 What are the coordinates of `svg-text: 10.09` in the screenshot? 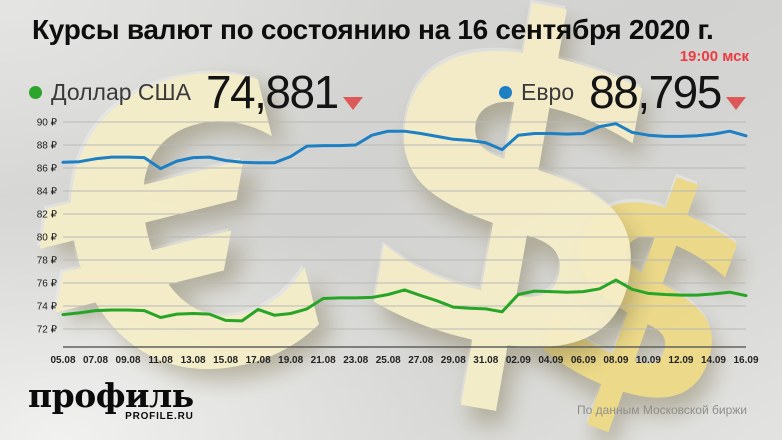 It's located at (648, 360).